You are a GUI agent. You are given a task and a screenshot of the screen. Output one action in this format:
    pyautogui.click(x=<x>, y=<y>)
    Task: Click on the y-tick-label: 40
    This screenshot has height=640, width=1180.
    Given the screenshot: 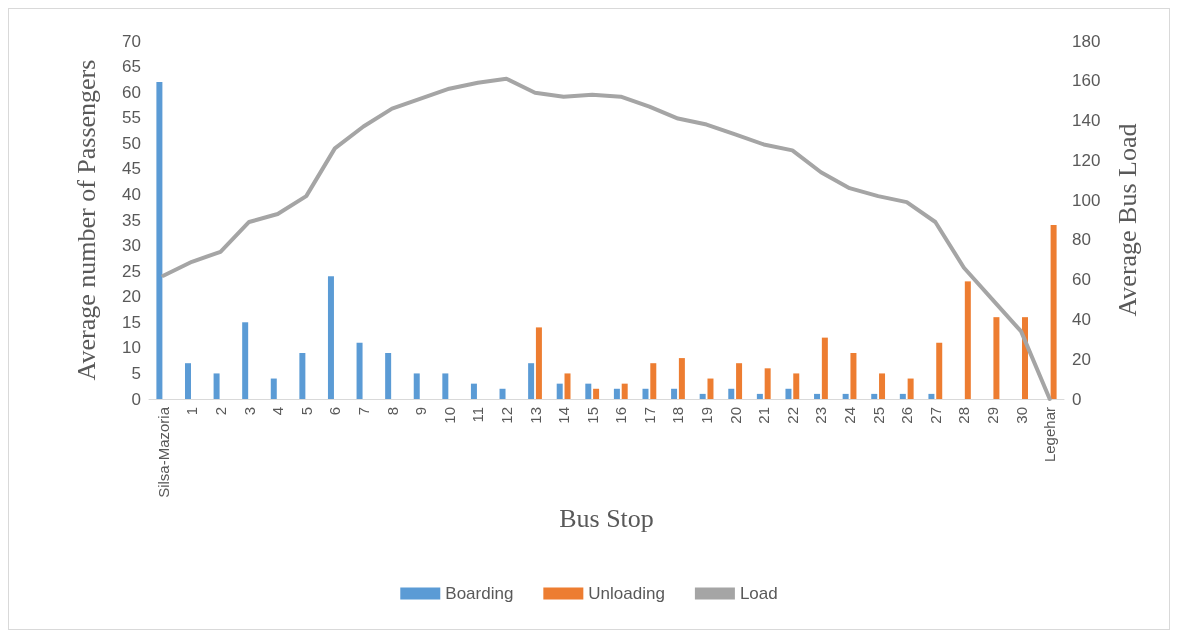 What is the action you would take?
    pyautogui.click(x=131, y=194)
    